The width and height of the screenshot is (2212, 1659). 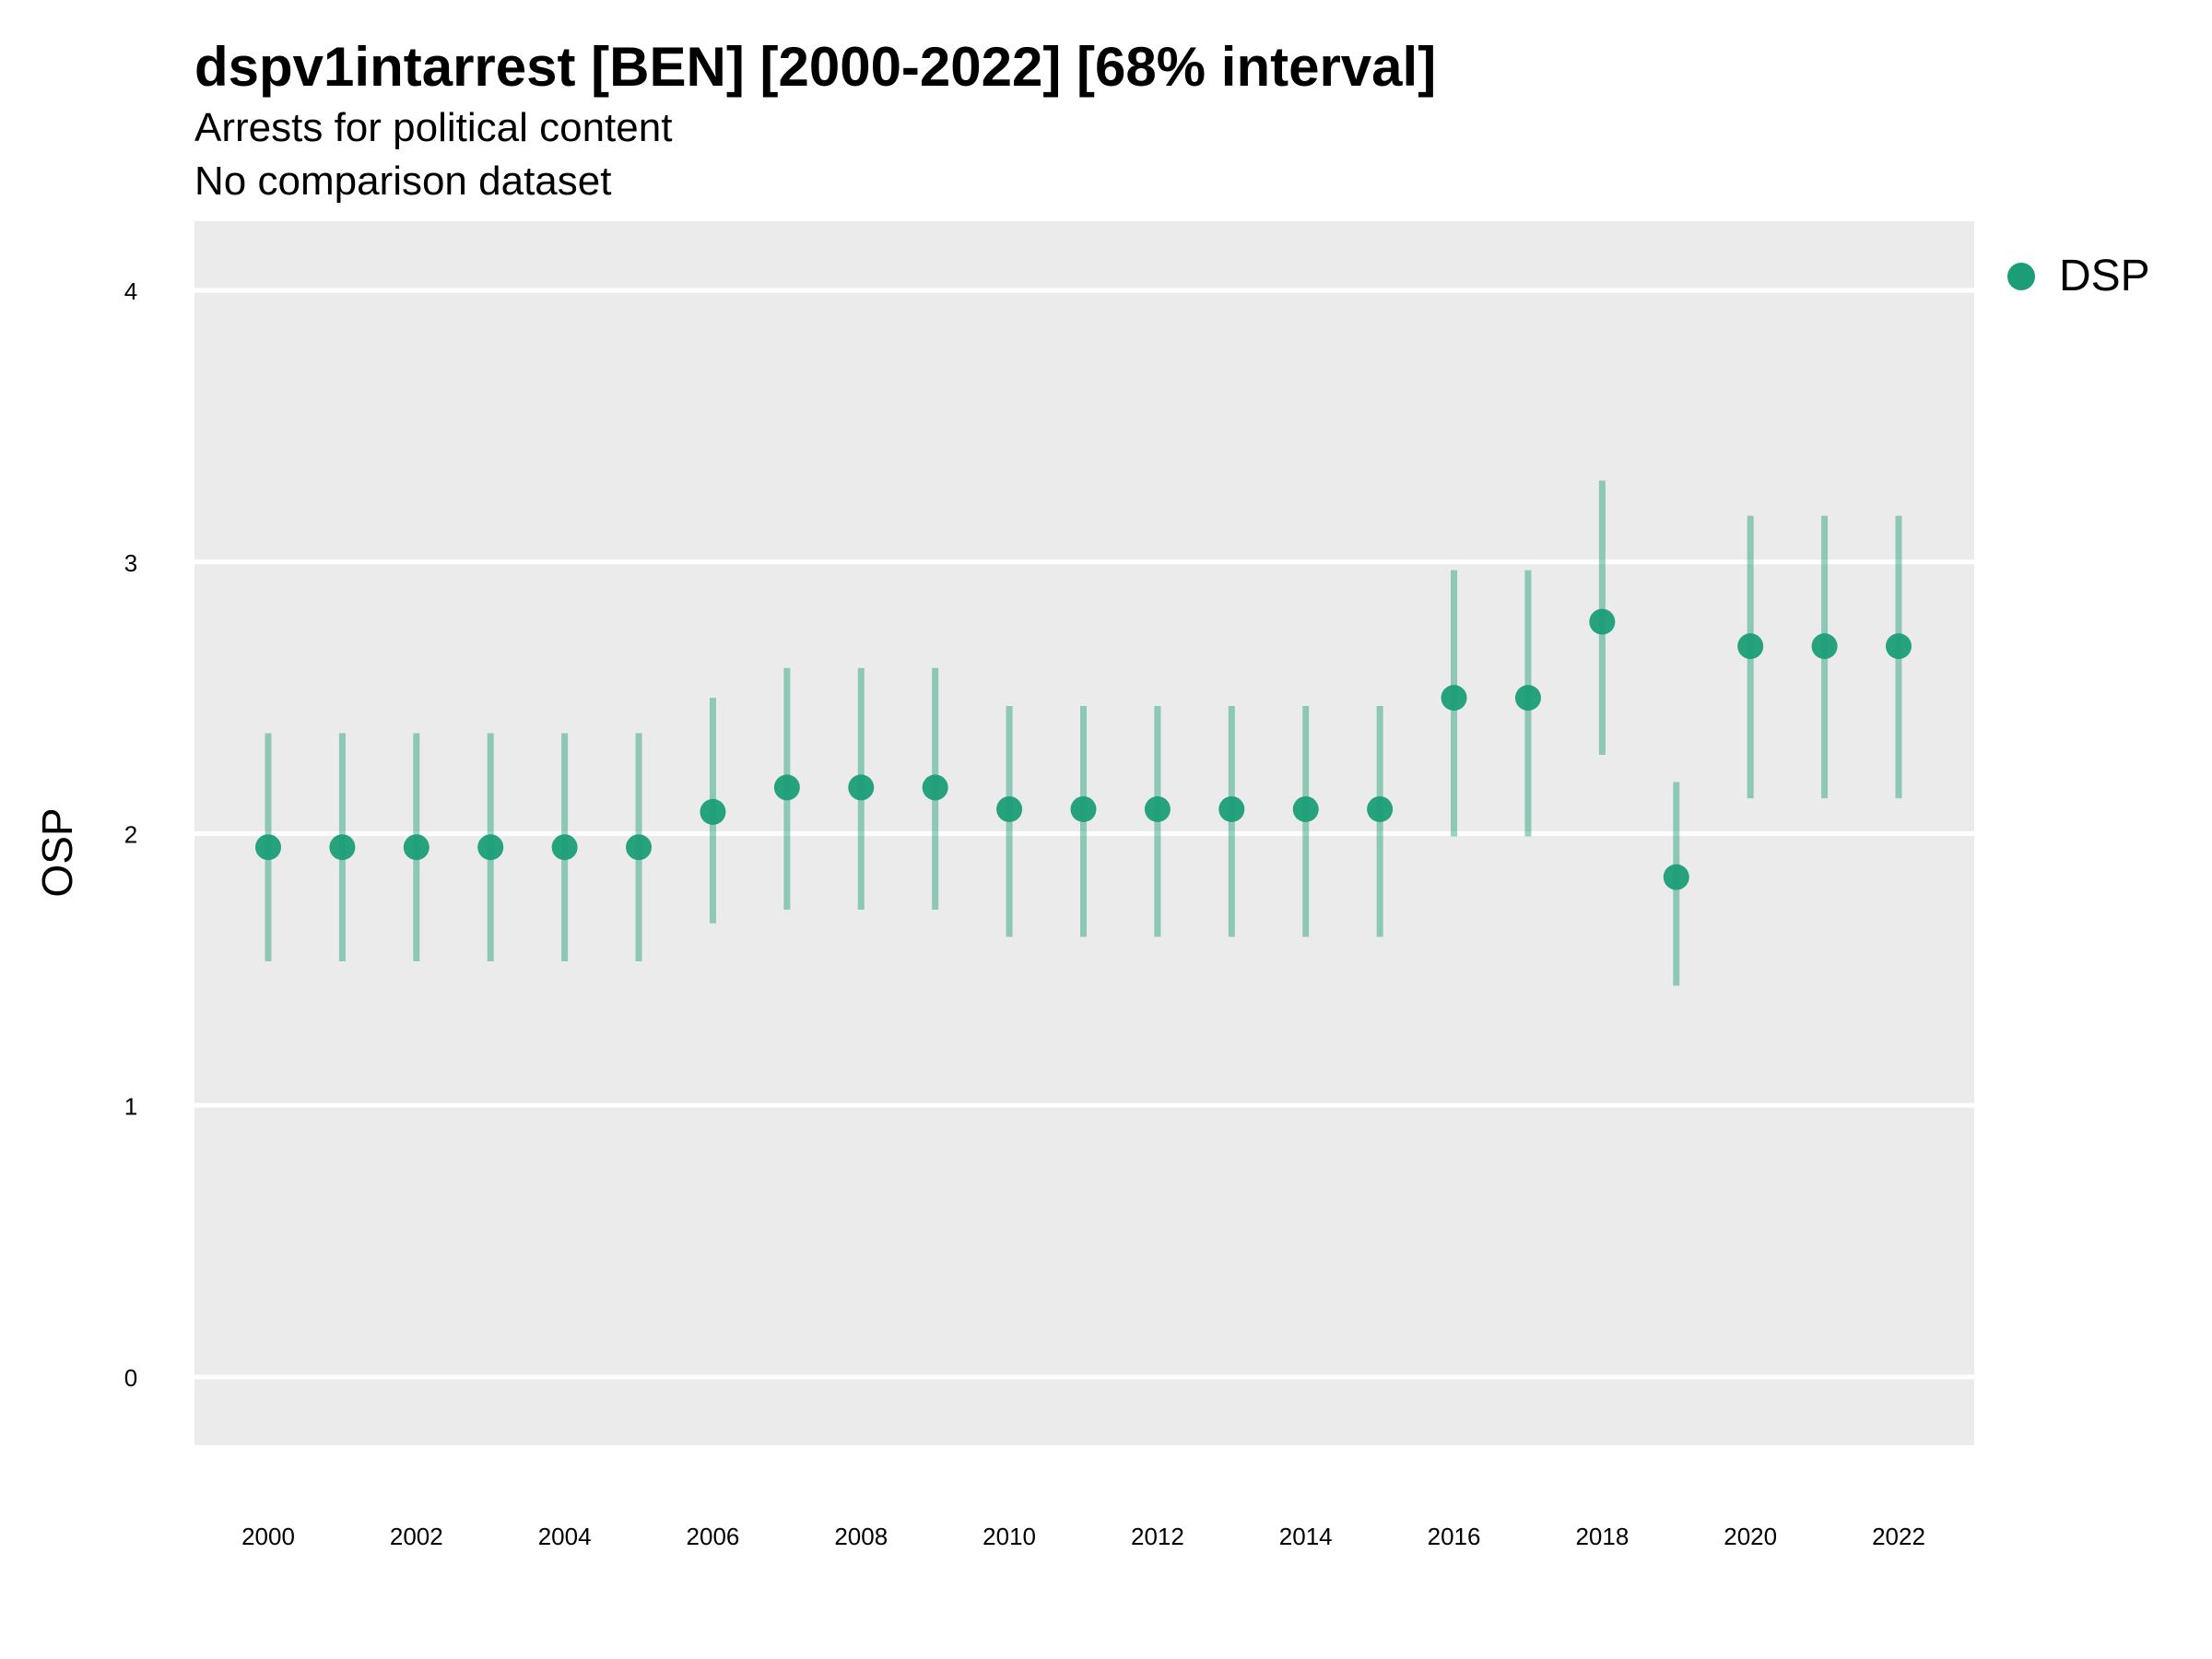 What do you see at coordinates (416, 847) in the screenshot?
I see `data-point-2002` at bounding box center [416, 847].